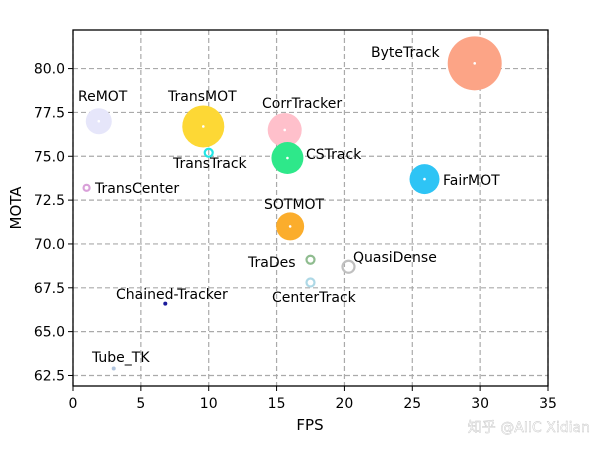 The height and width of the screenshot is (455, 600). What do you see at coordinates (53, 223) in the screenshot?
I see `y-axis-ticks: 62.5 65.0 67.5 70.0 72.5 75.0 77.5 80.0` at bounding box center [53, 223].